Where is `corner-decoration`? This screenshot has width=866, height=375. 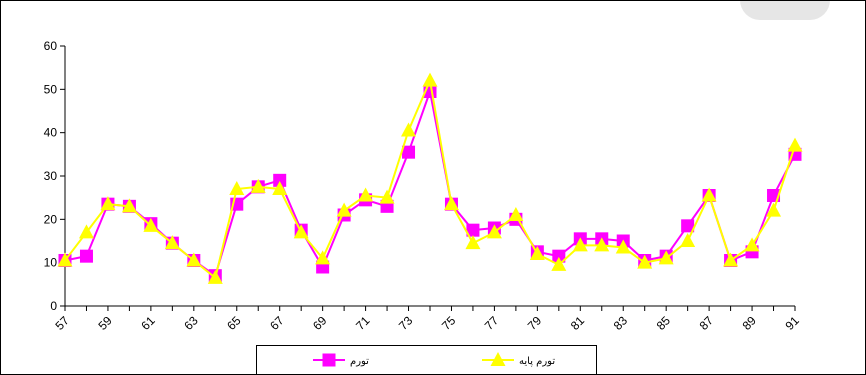
corner-decoration is located at coordinates (785, 10).